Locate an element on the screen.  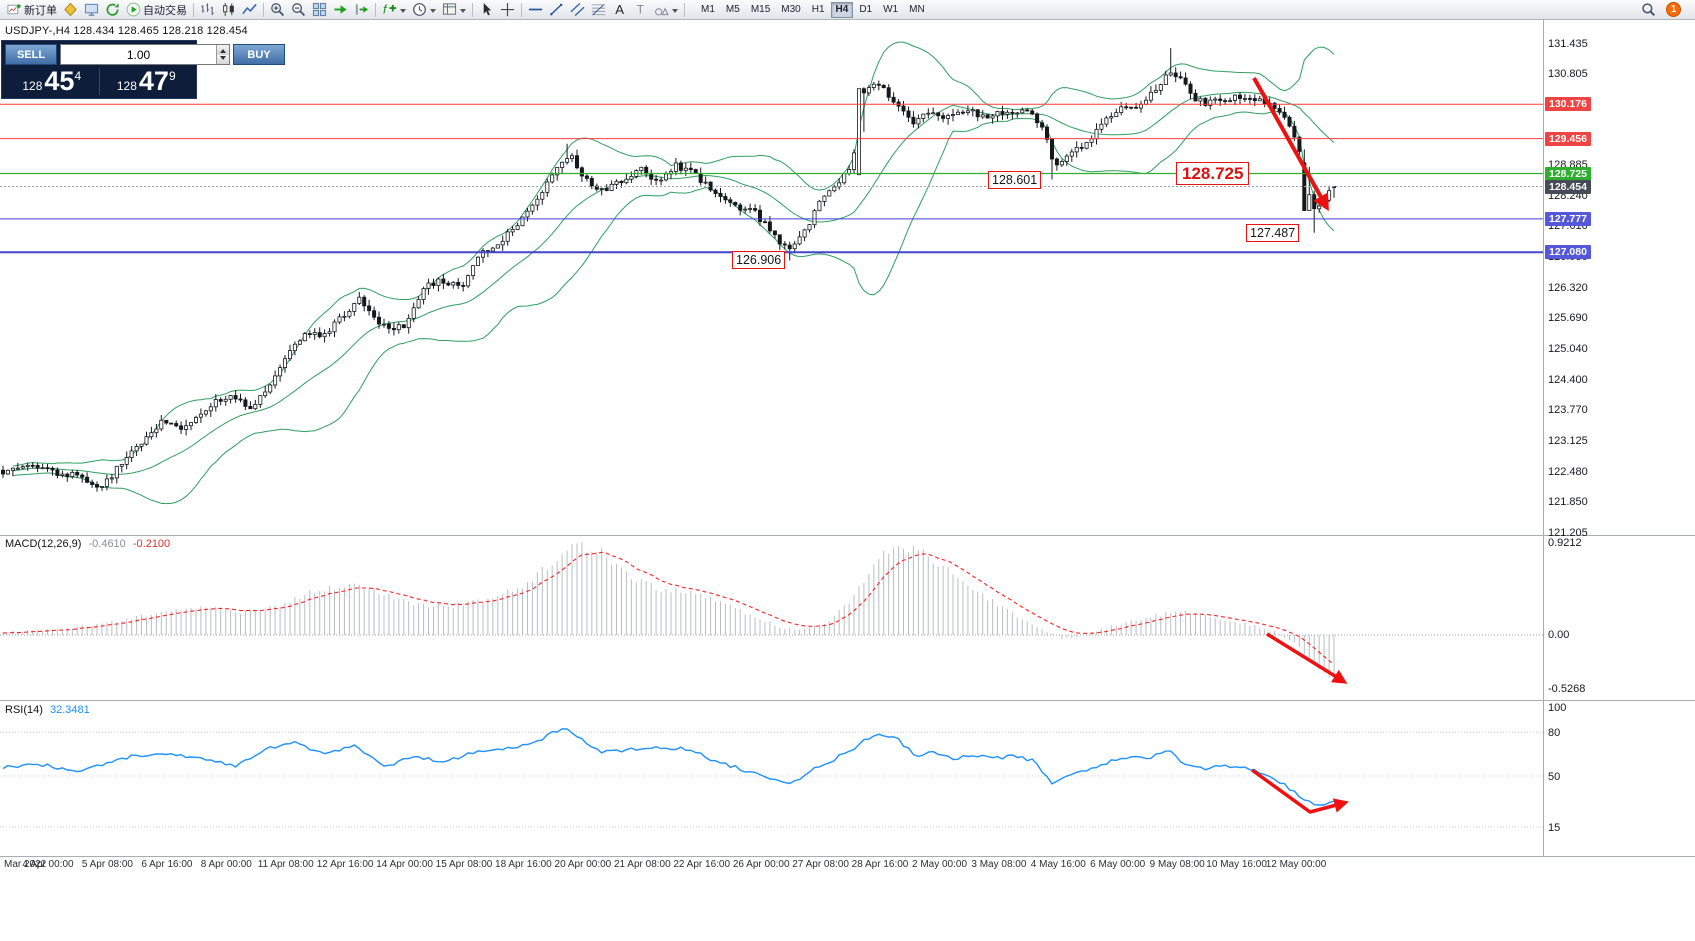
price-tag-128.725: 128.725 is located at coordinates (1568, 173).